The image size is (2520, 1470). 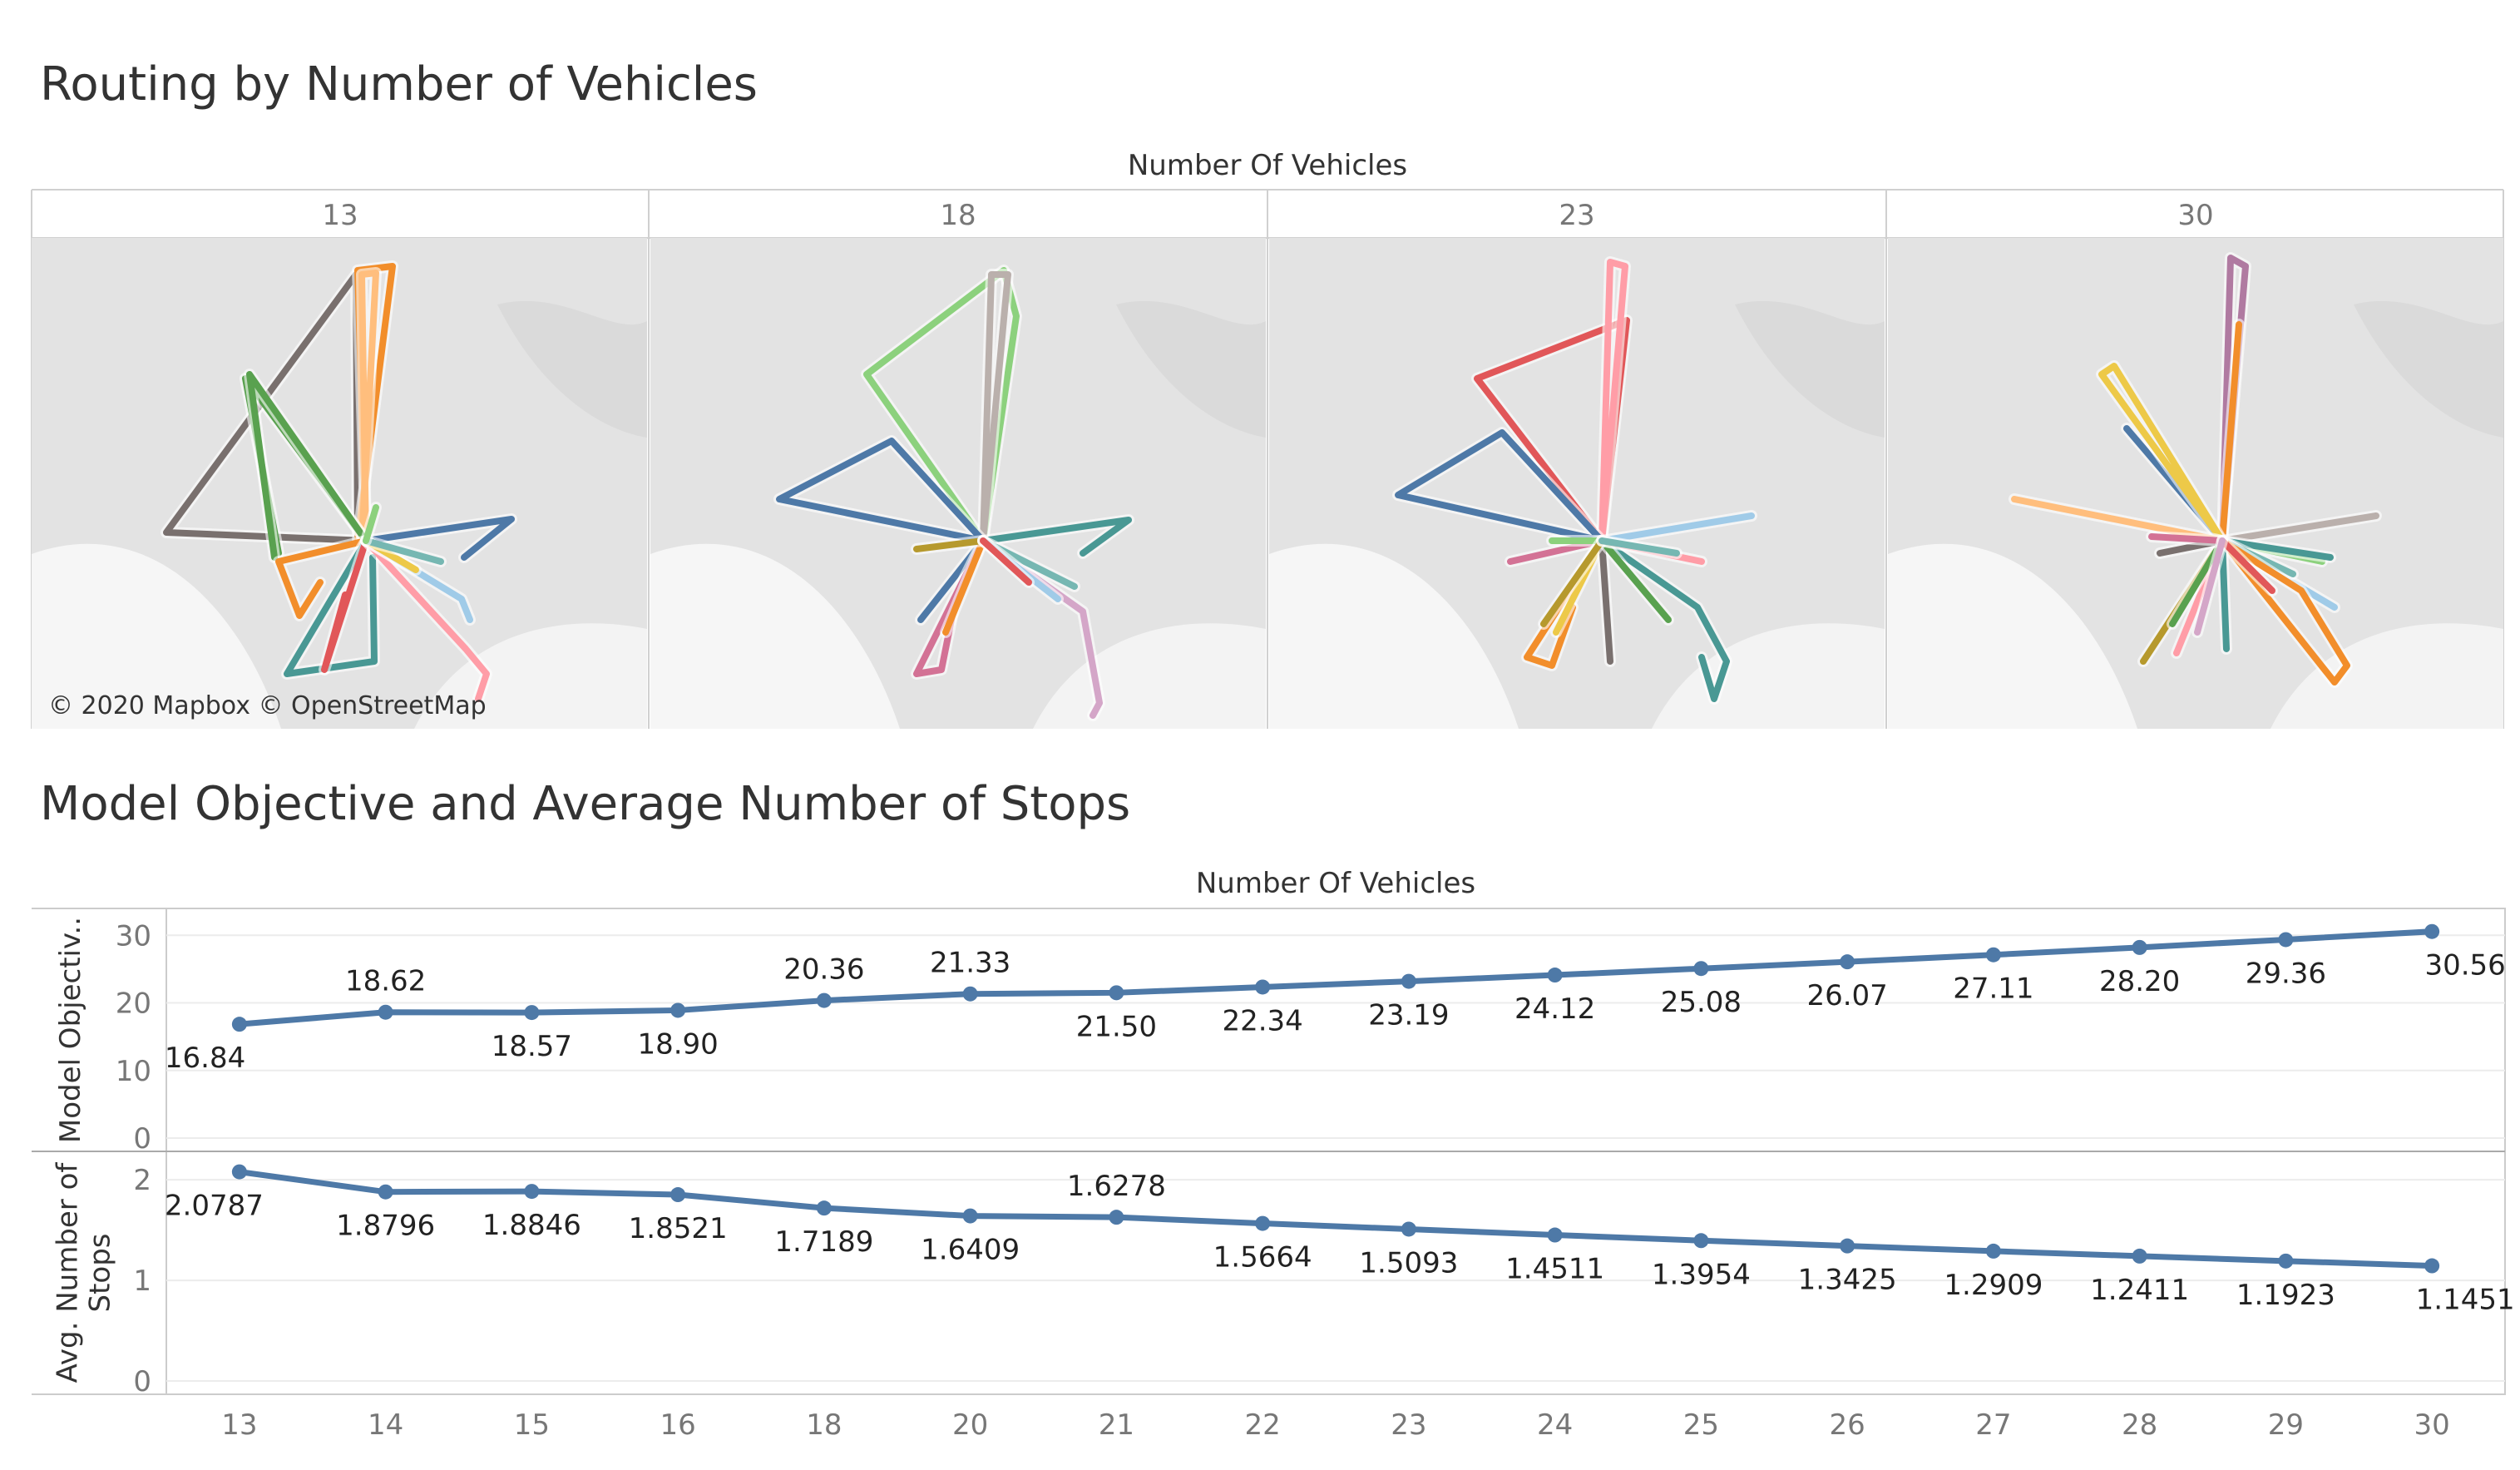 What do you see at coordinates (1701, 1274) in the screenshot?
I see `data-label: 1.3954` at bounding box center [1701, 1274].